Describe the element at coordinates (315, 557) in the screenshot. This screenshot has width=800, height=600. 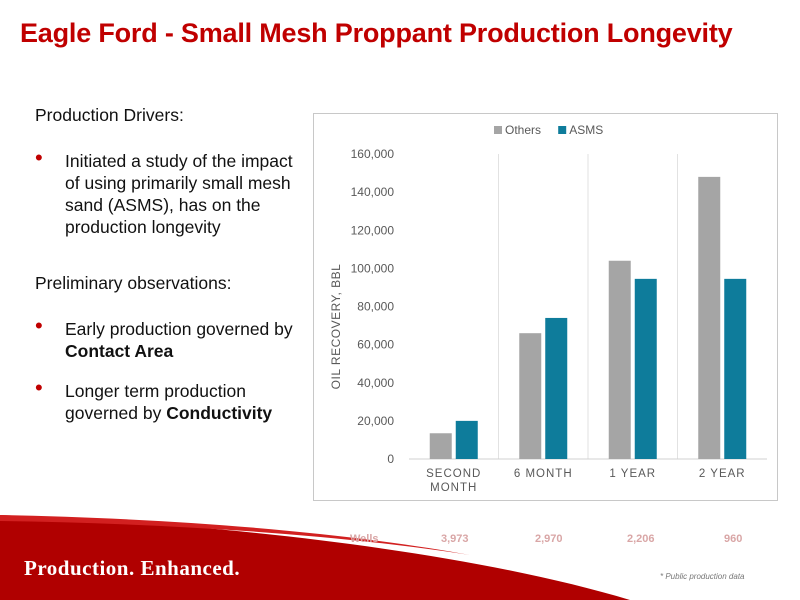
I see `footer-swoosh` at that location.